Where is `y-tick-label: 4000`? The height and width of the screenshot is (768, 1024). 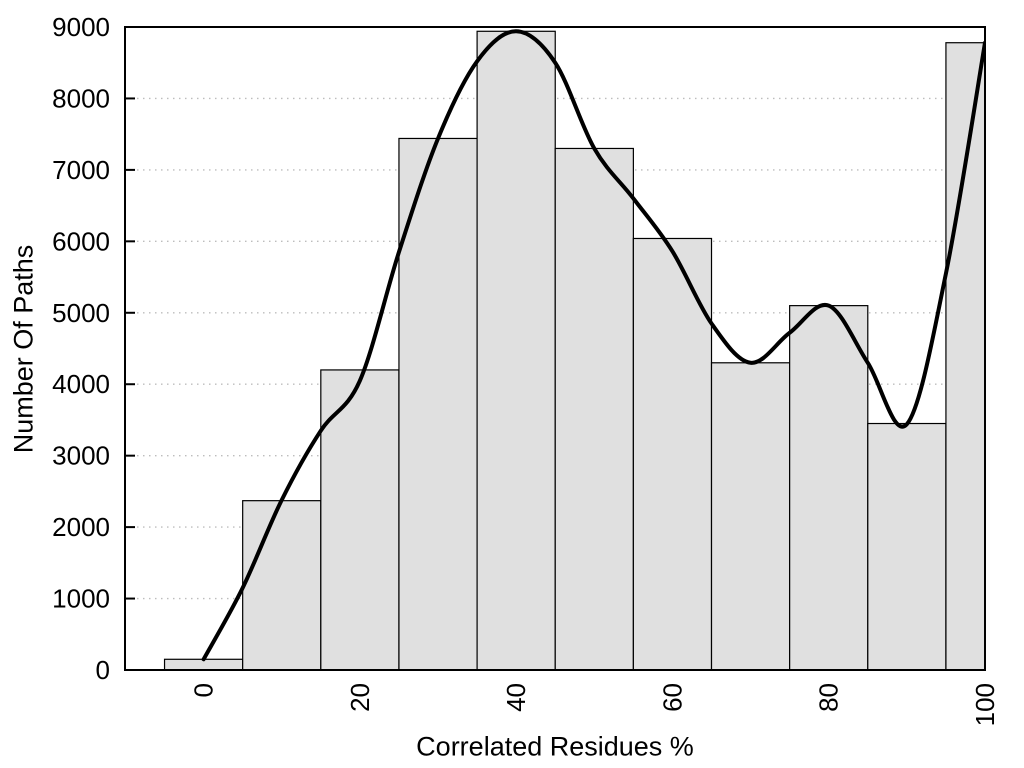
y-tick-label: 4000 is located at coordinates (81, 384).